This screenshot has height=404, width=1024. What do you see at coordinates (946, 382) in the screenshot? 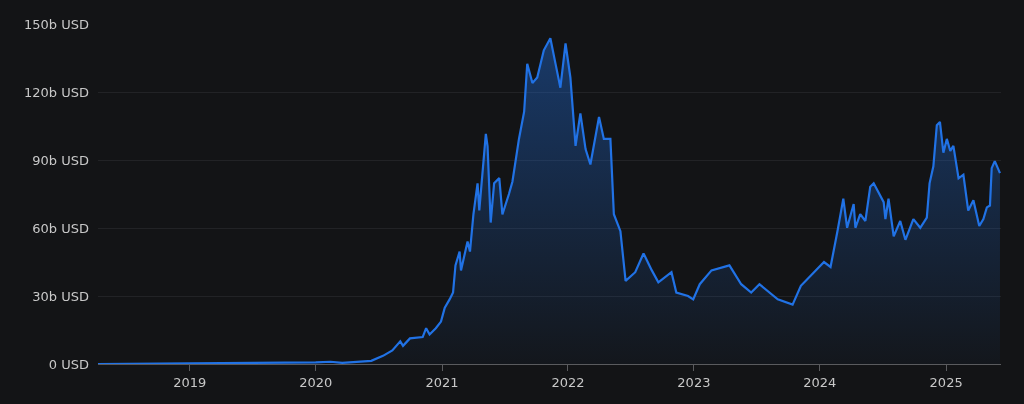
I see `x-tick-label: 2025` at bounding box center [946, 382].